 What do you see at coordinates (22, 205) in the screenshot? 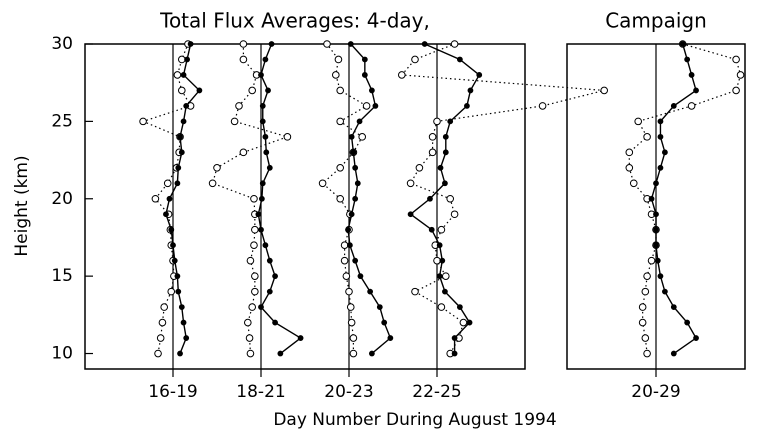
I see `y-axis-label: Height (km)` at bounding box center [22, 205].